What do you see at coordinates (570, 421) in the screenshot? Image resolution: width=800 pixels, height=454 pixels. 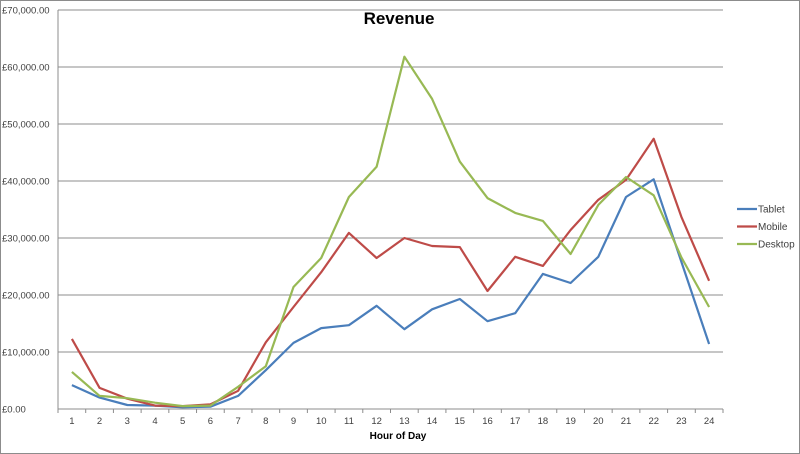 I see `x-tick-label: 19` at bounding box center [570, 421].